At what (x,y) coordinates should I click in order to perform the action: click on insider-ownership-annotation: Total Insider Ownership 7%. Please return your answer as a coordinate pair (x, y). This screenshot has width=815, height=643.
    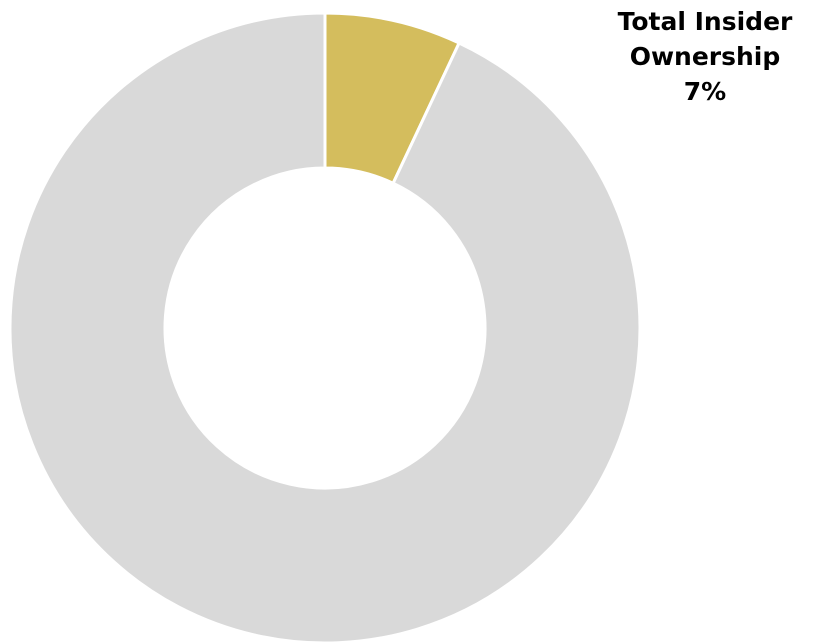
    Looking at the image, I should click on (702, 56).